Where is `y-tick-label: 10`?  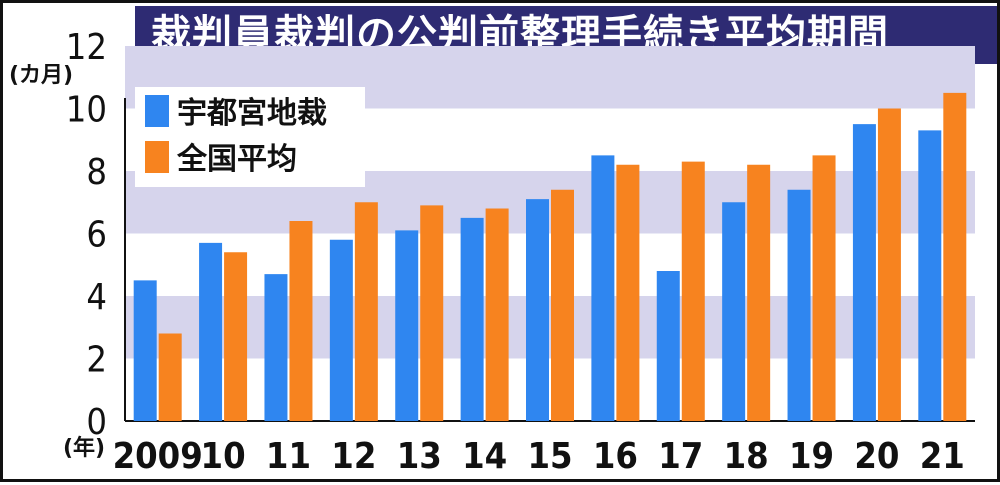
y-tick-label: 10 is located at coordinates (86, 110).